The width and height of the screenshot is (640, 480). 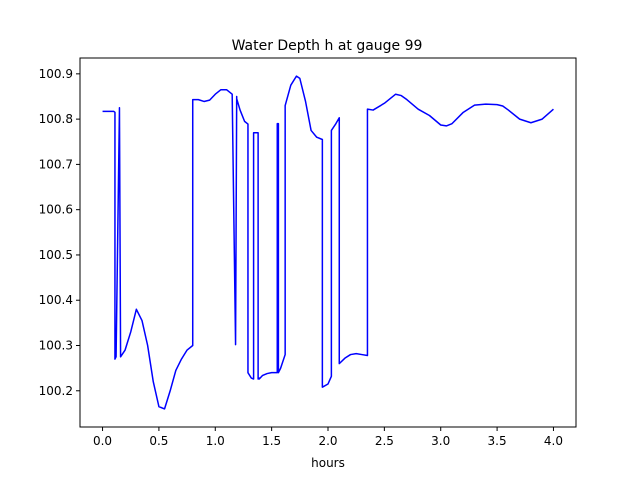 I want to click on chart-title: Water Depth h at gauge 99, so click(x=327, y=46).